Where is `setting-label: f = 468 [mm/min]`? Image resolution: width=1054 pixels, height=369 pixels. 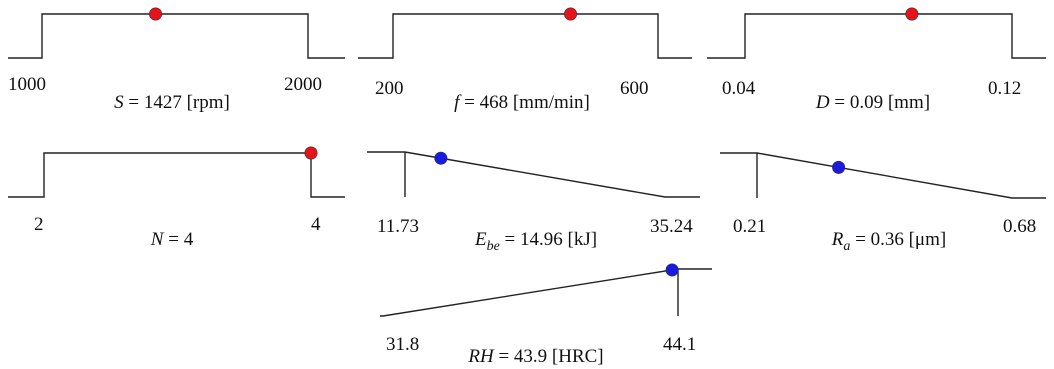
setting-label: f = 468 [mm/min] is located at coordinates (522, 102).